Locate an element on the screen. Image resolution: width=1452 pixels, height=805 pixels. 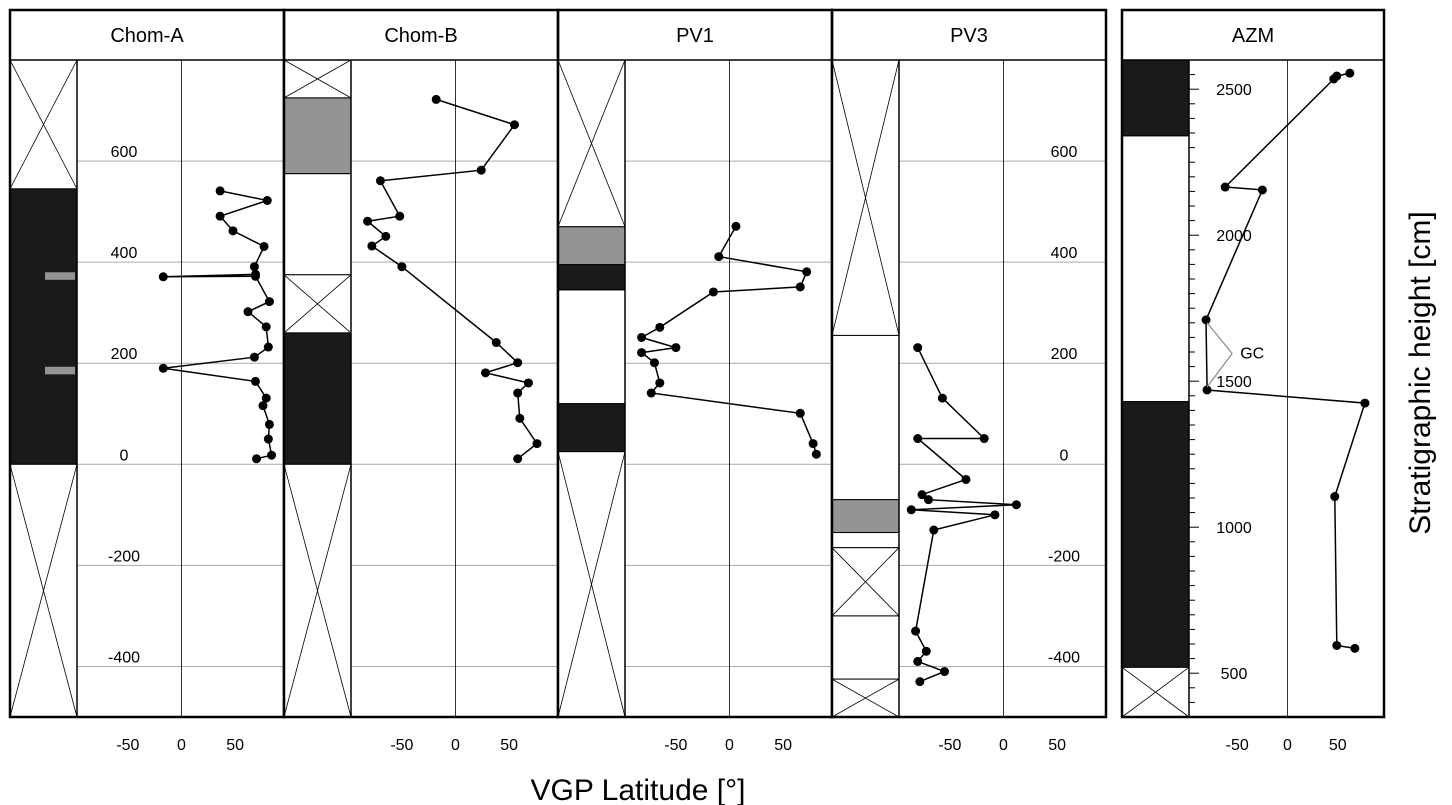
panel-title: PV1 is located at coordinates (695, 36).